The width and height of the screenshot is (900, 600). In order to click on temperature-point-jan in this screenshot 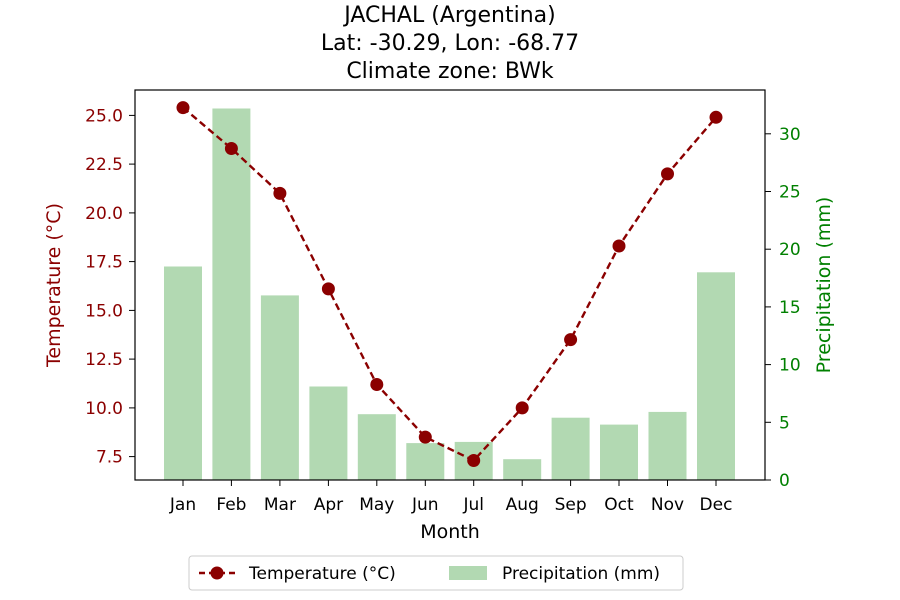, I will do `click(183, 108)`.